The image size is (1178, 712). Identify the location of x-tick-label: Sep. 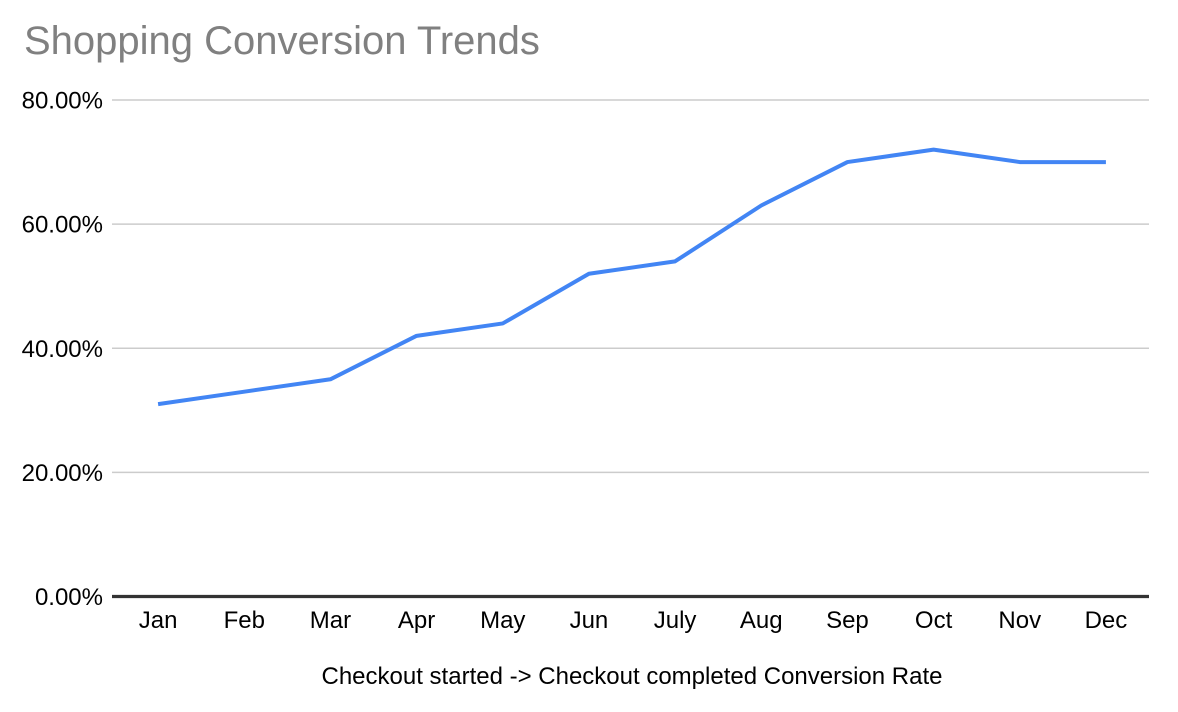
(847, 620).